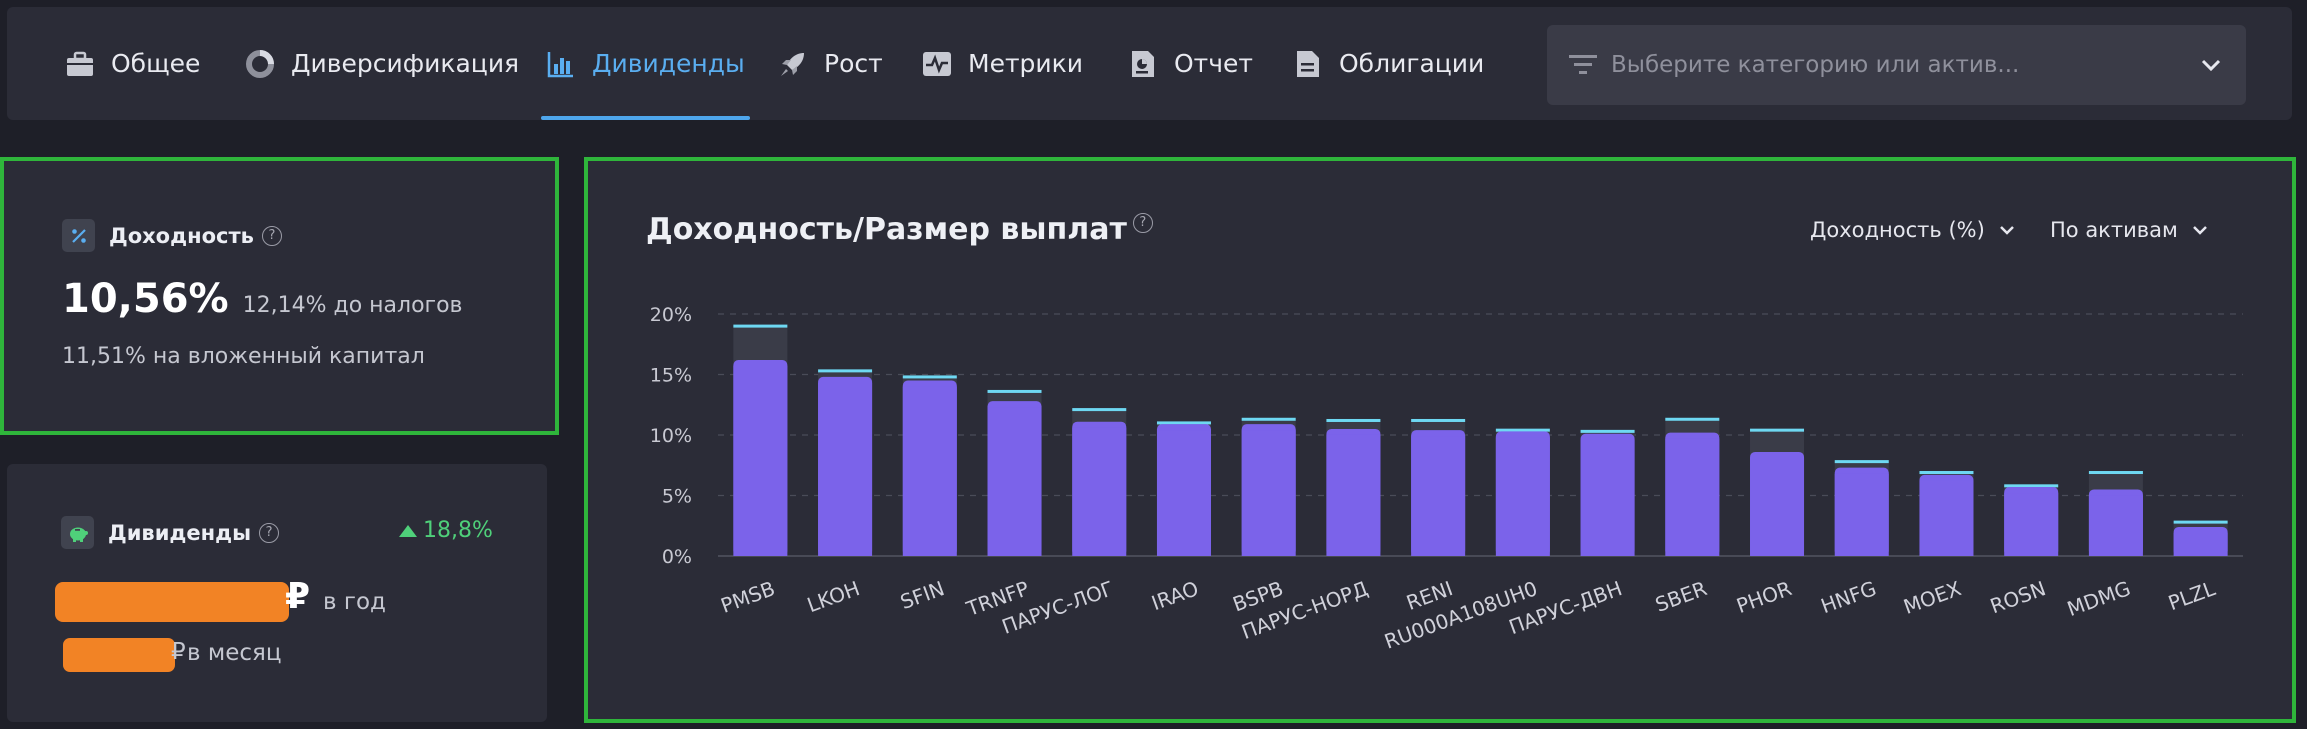 The width and height of the screenshot is (2307, 729). What do you see at coordinates (1583, 64) in the screenshot?
I see `filter-icon` at bounding box center [1583, 64].